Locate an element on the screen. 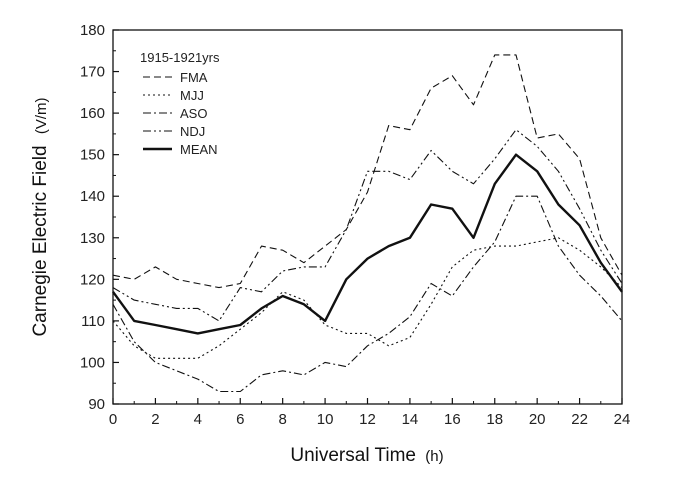  legend-title: 1915-1921yrs is located at coordinates (180, 57).